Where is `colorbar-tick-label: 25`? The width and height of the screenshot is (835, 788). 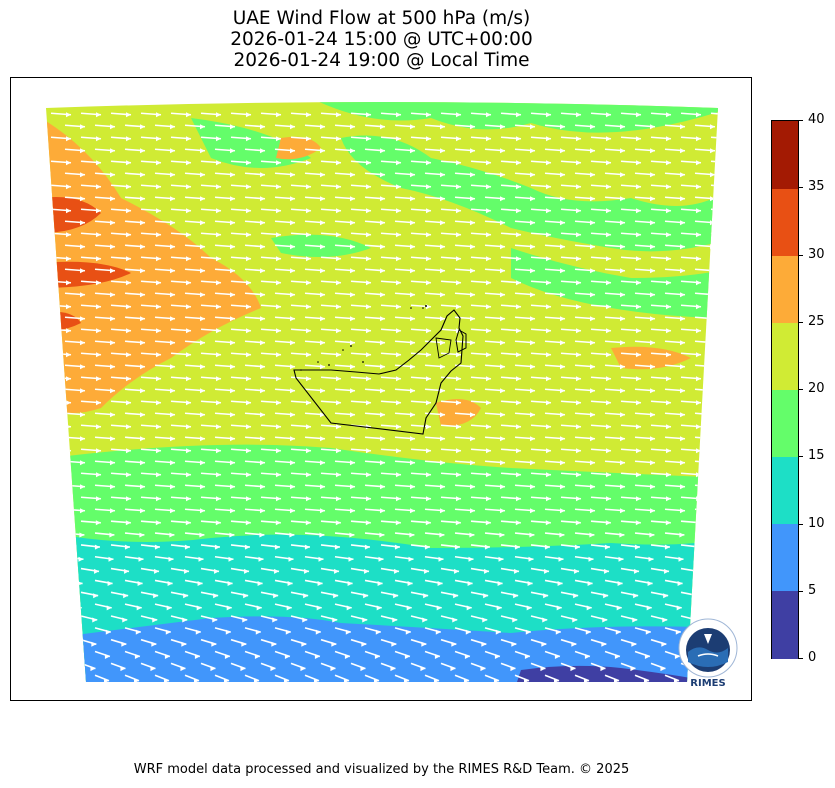 colorbar-tick-label: 25 is located at coordinates (816, 321).